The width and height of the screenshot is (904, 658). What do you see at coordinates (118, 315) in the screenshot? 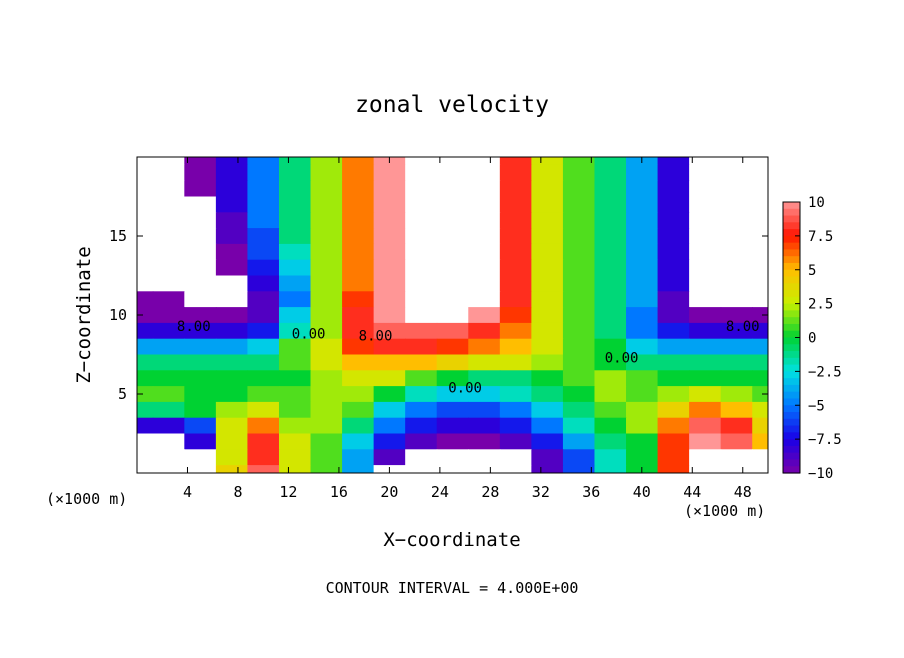
I see `y-tick-label: 10` at bounding box center [118, 315].